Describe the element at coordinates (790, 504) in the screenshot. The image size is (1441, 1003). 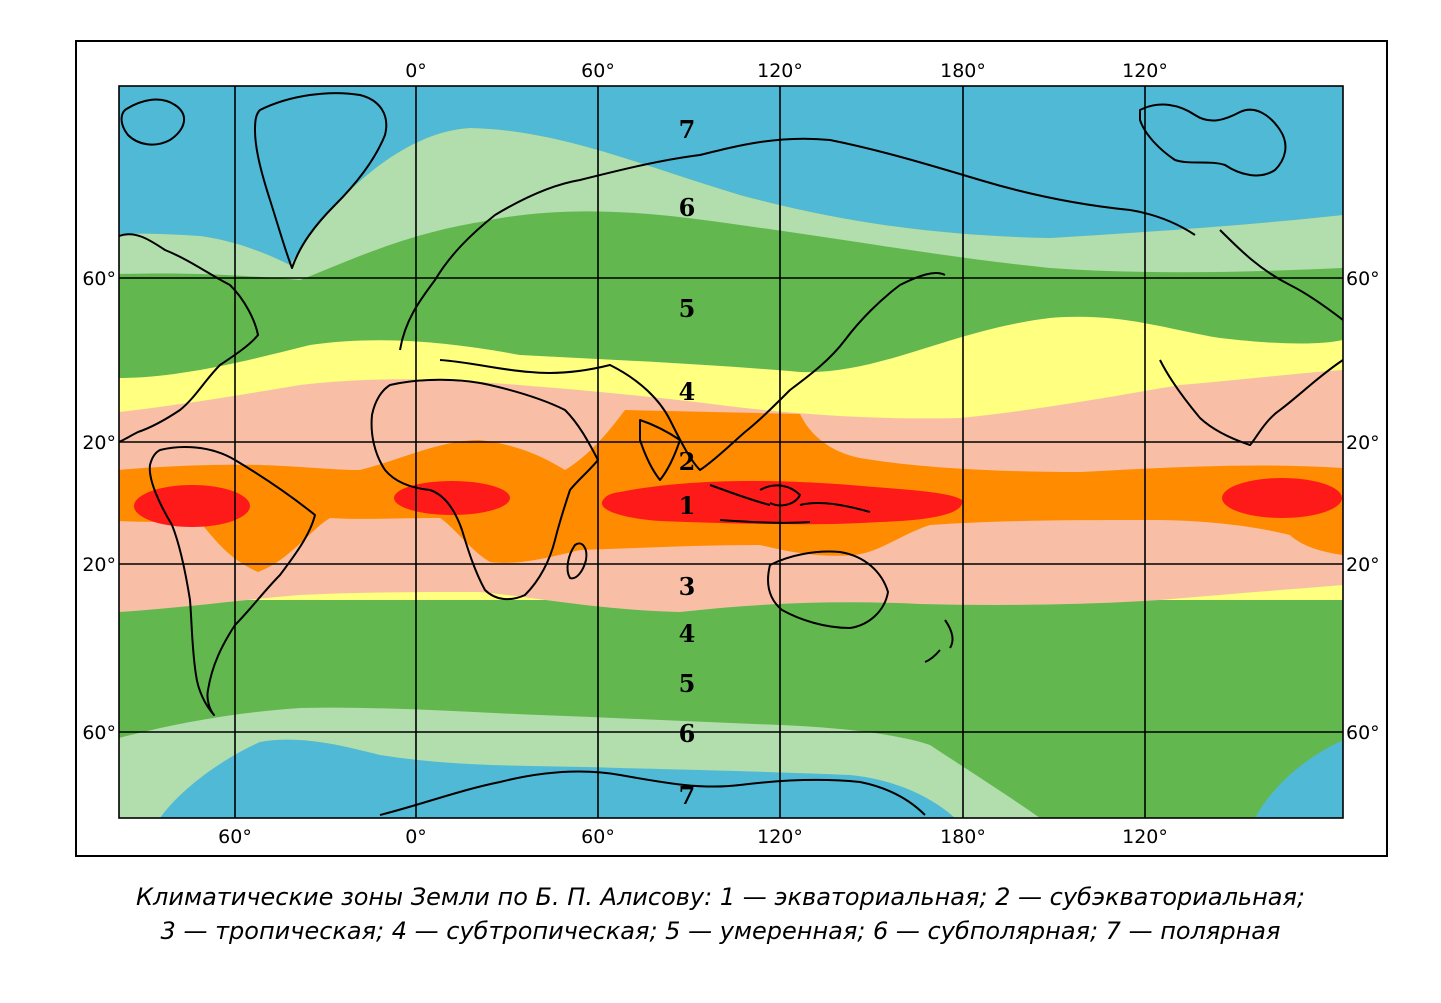
I see `indonesia-outline` at that location.